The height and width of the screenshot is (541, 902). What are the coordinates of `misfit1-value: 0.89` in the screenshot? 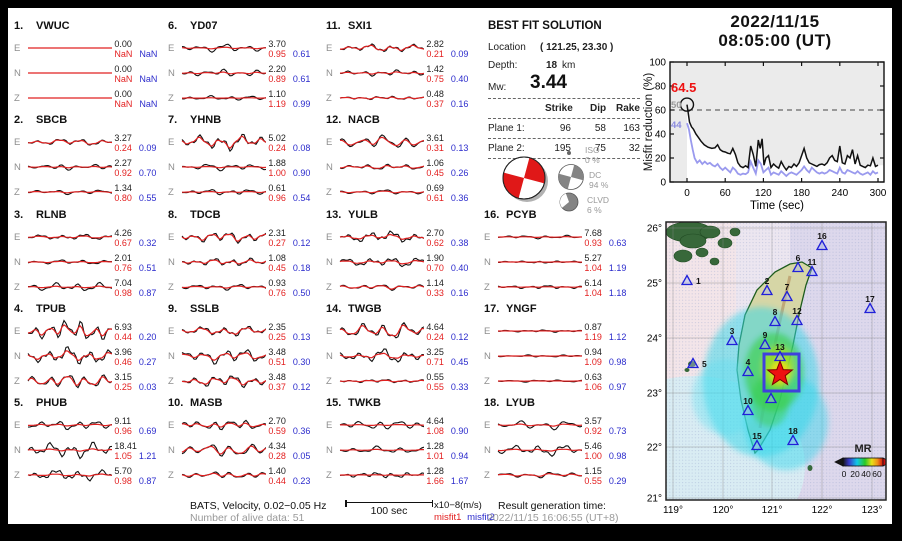 It's located at (277, 78).